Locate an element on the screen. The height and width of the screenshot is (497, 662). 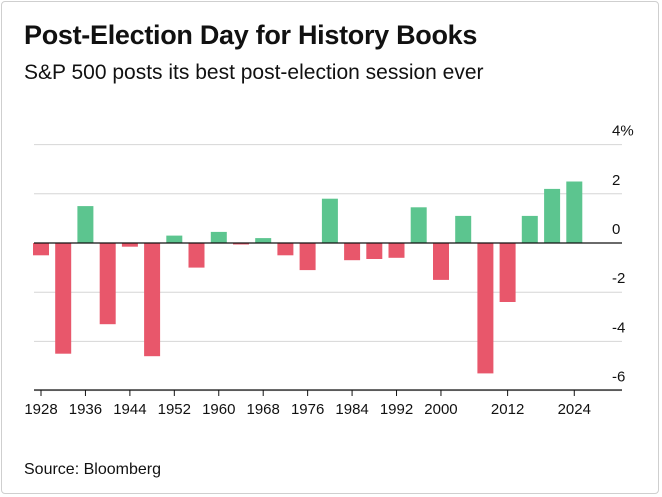
y-tick-label: -4 is located at coordinates (618, 327).